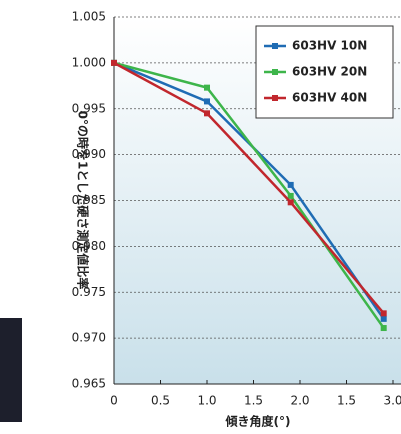  What do you see at coordinates (89, 154) in the screenshot?
I see `y-tick-label: 0.990` at bounding box center [89, 154].